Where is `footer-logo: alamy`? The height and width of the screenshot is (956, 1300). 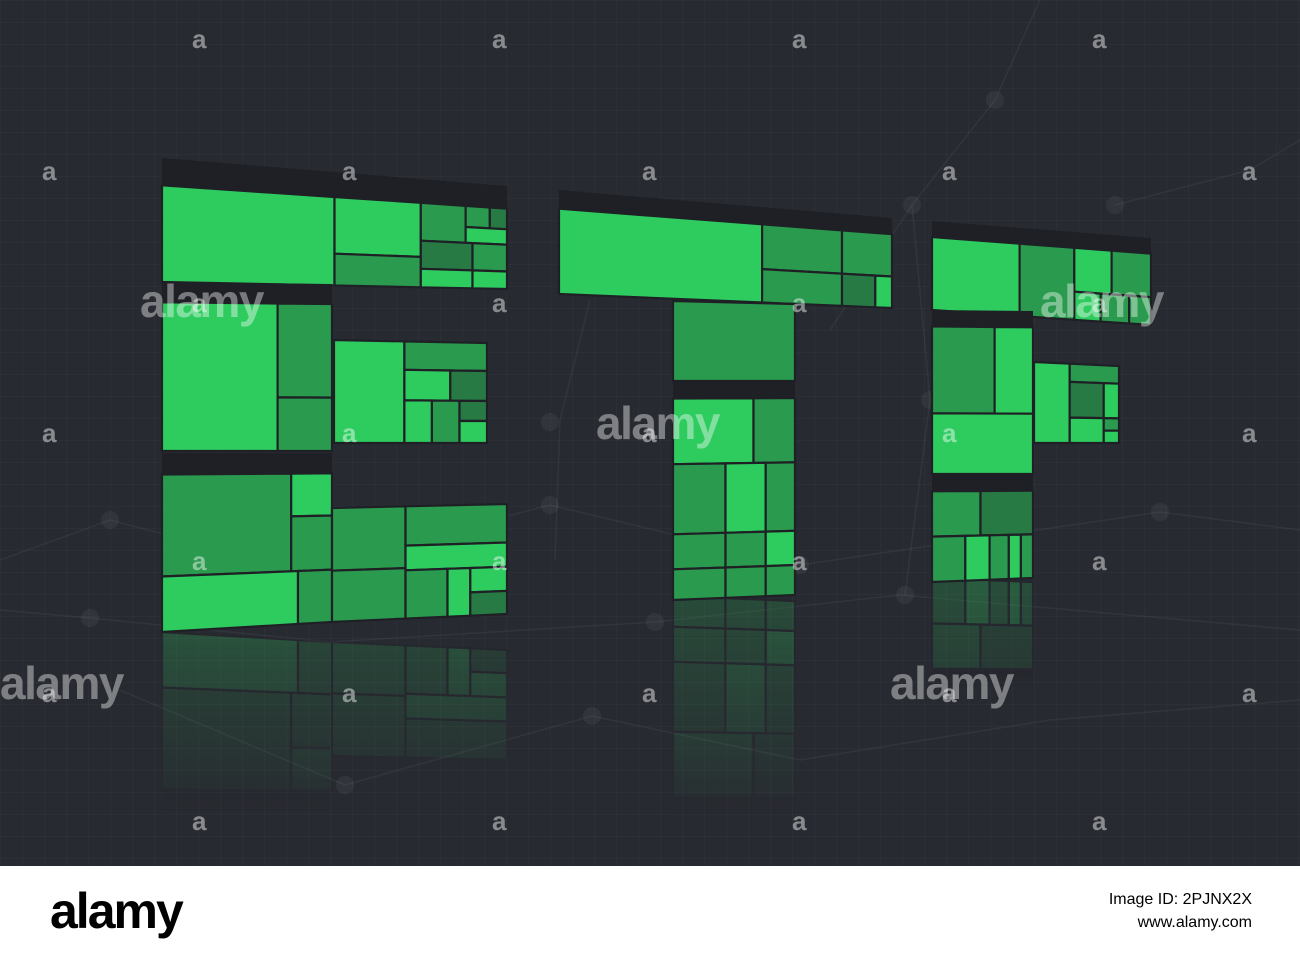
footer-logo: alamy is located at coordinates (117, 911).